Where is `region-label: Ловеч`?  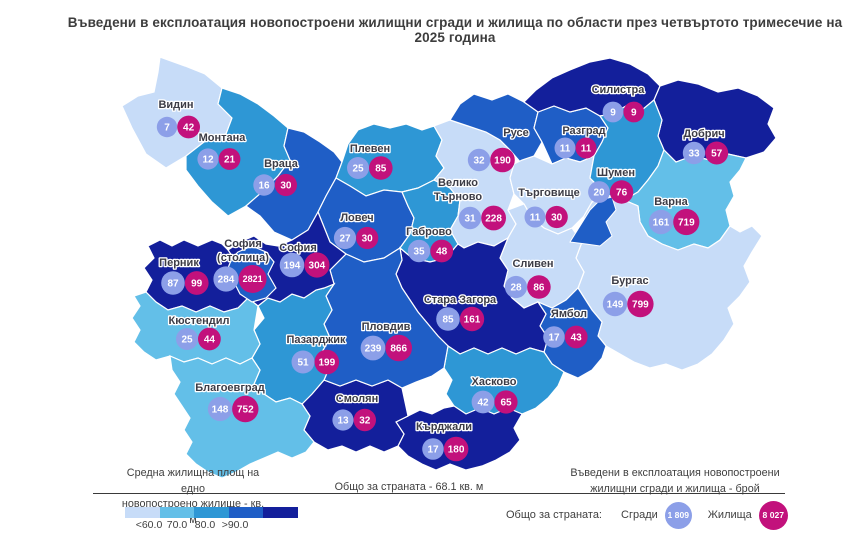
region-label: Ловеч is located at coordinates (356, 218).